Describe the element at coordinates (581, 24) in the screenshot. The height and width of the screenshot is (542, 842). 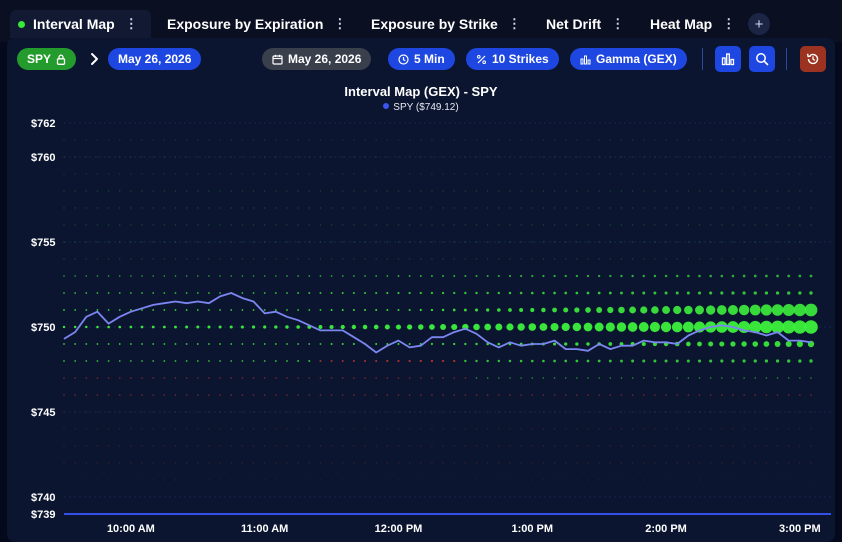
I see `tab-net-drift: Net Drift ⋮` at that location.